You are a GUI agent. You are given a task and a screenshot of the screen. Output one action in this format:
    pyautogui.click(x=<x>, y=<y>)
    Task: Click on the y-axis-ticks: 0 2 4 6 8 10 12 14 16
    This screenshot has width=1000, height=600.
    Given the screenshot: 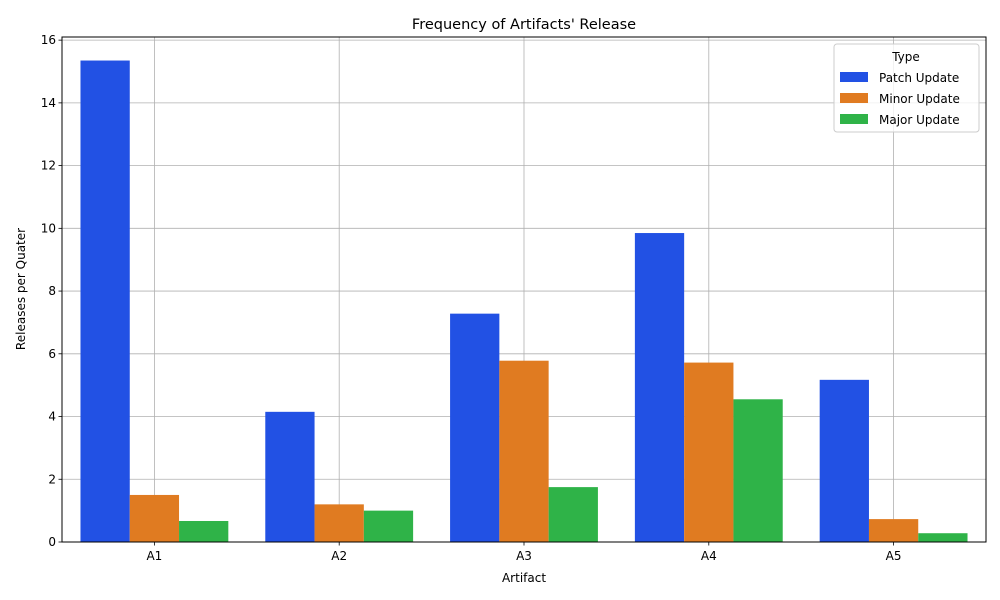 What is the action you would take?
    pyautogui.click(x=51, y=291)
    